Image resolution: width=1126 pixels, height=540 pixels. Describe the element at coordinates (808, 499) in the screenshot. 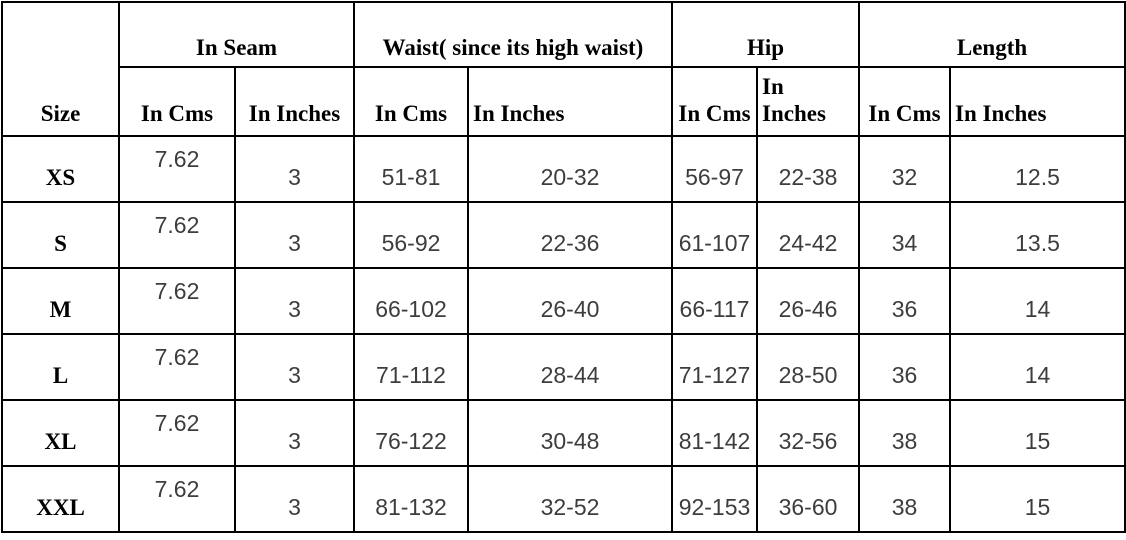

I see `cell-hip-inches: 36-60` at that location.